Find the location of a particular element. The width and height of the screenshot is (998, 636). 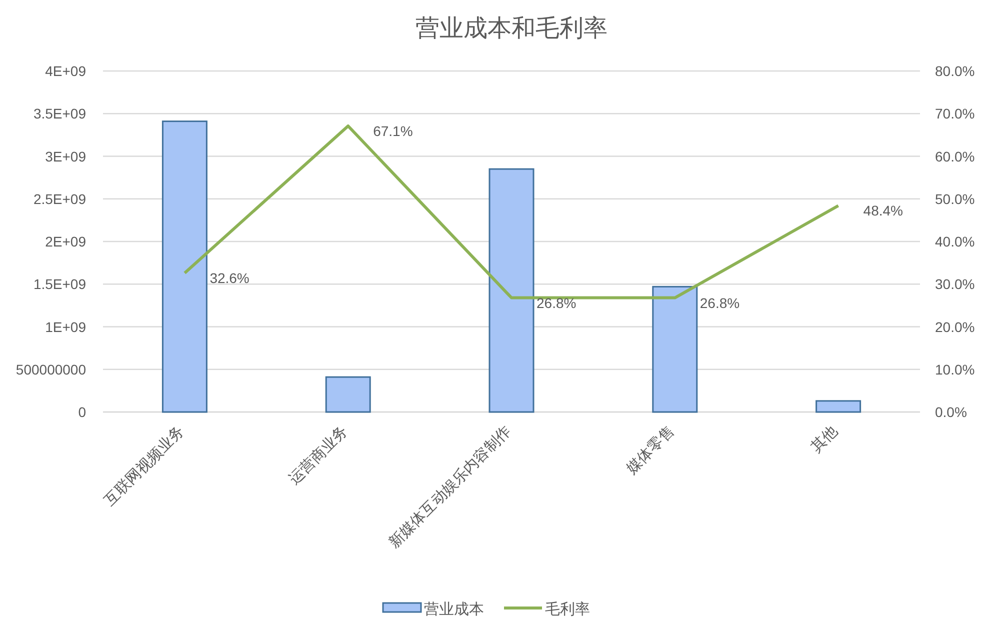

y-tick-label: 1.5E+09 is located at coordinates (59, 284).